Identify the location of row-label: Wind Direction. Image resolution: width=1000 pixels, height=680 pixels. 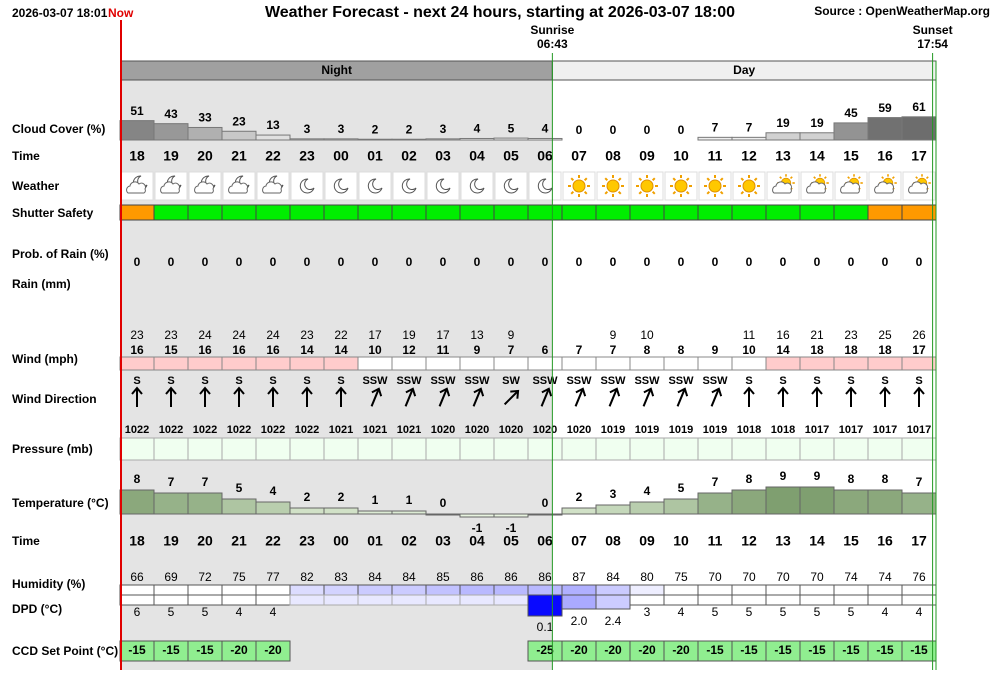
(54, 399).